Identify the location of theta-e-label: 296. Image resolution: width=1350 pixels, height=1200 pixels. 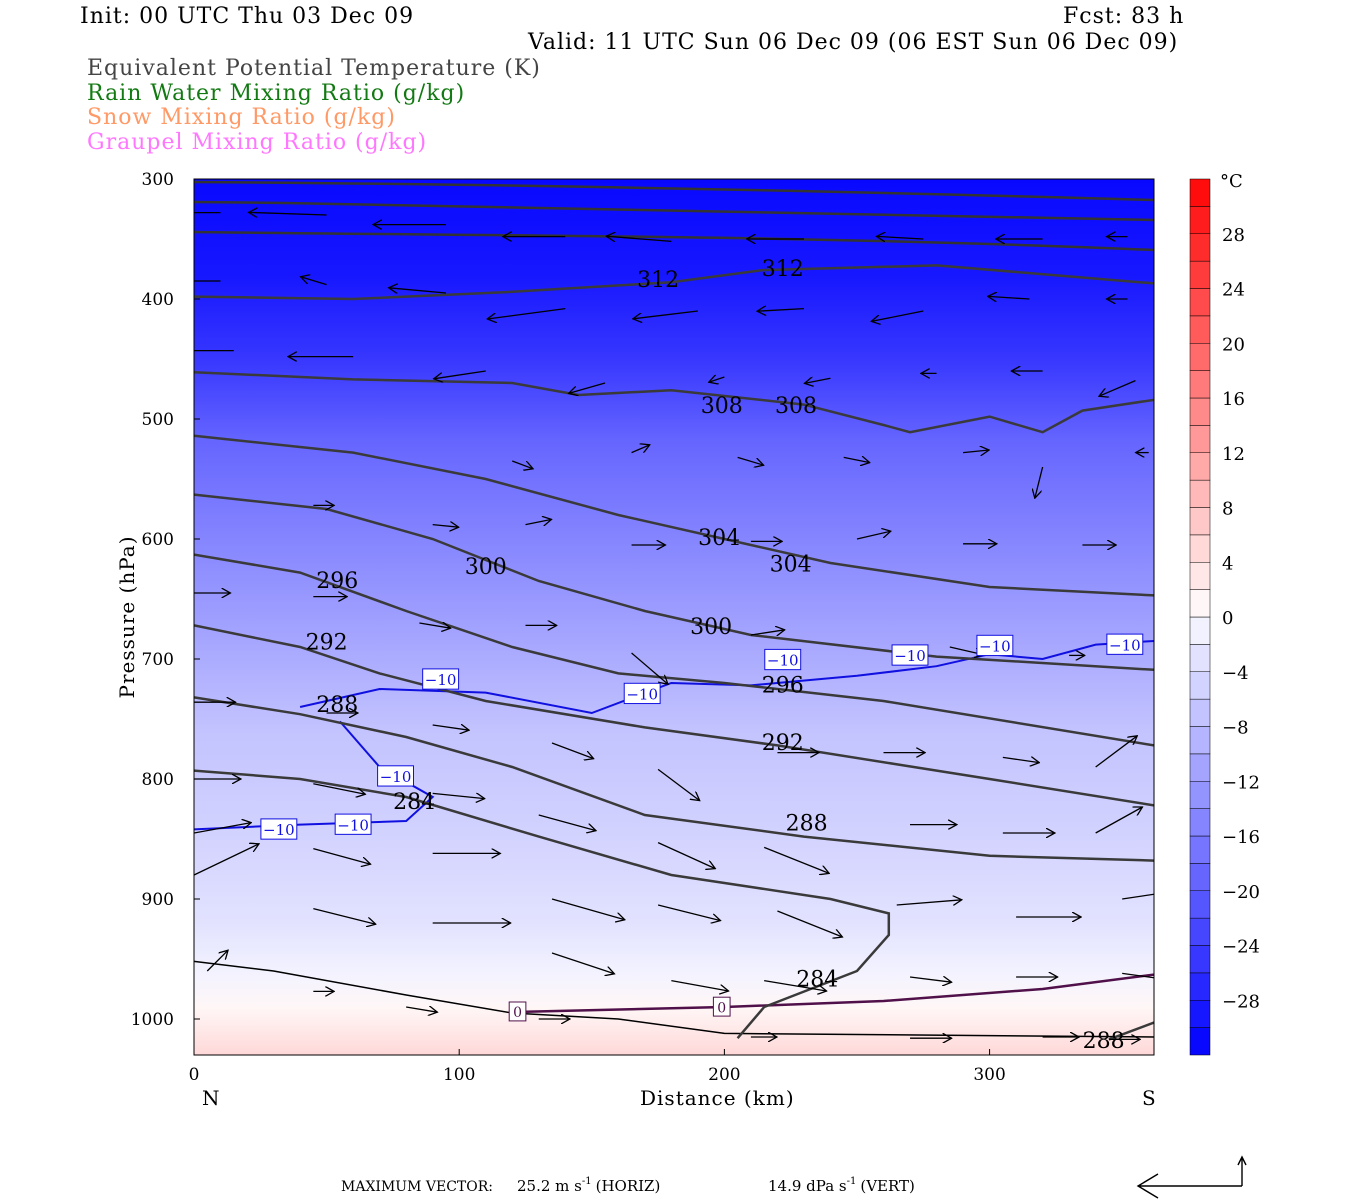
(783, 686).